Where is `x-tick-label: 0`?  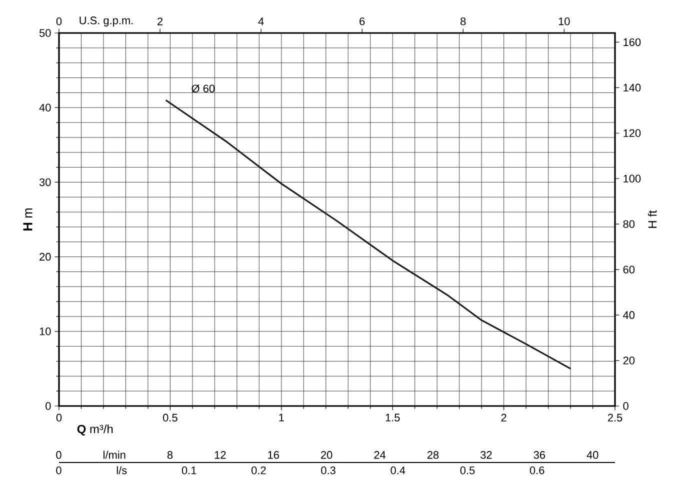 x-tick-label: 0 is located at coordinates (59, 418).